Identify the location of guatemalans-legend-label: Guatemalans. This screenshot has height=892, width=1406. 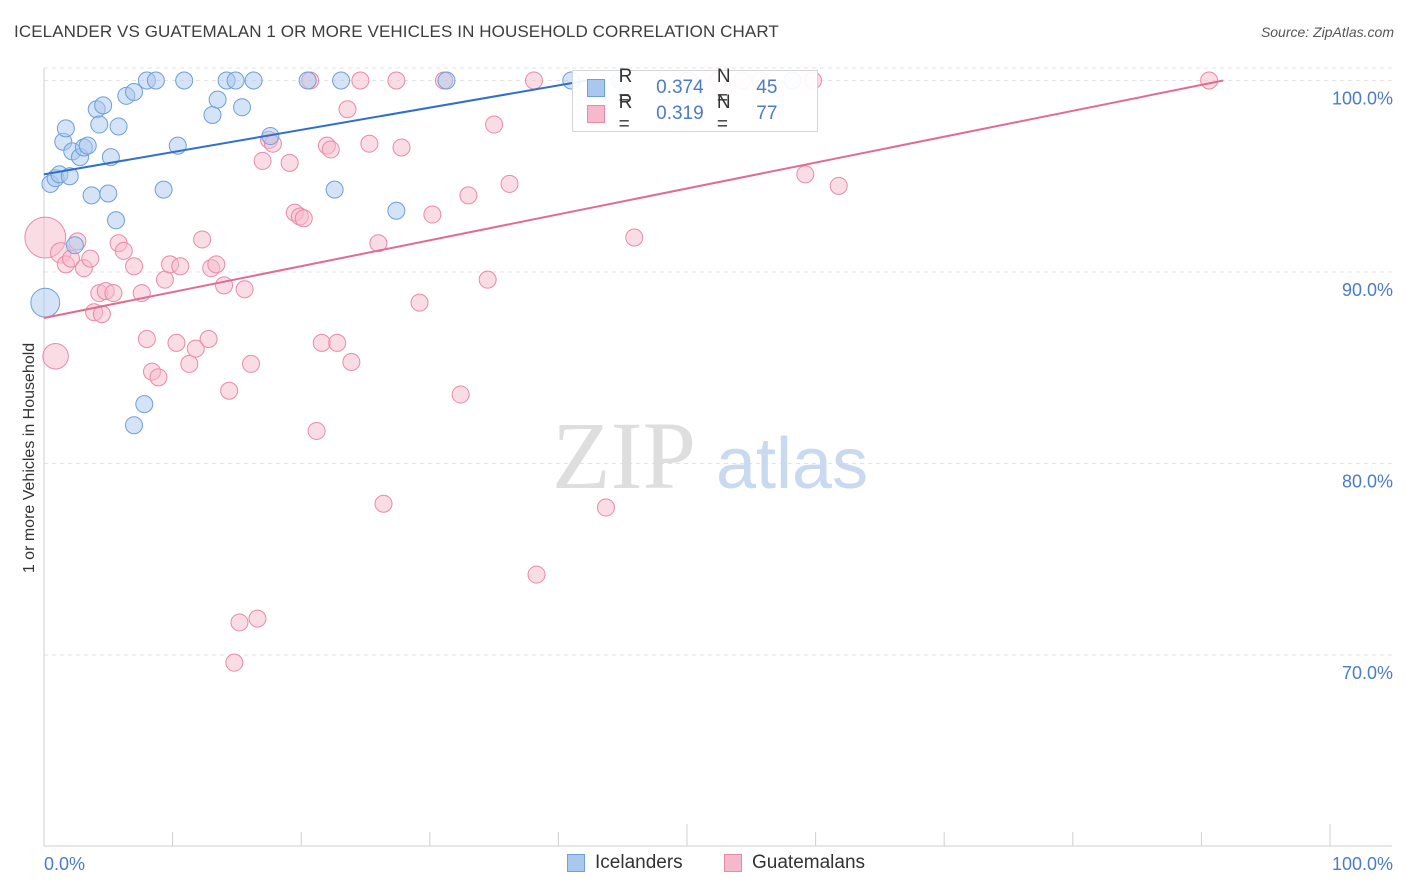
(809, 862).